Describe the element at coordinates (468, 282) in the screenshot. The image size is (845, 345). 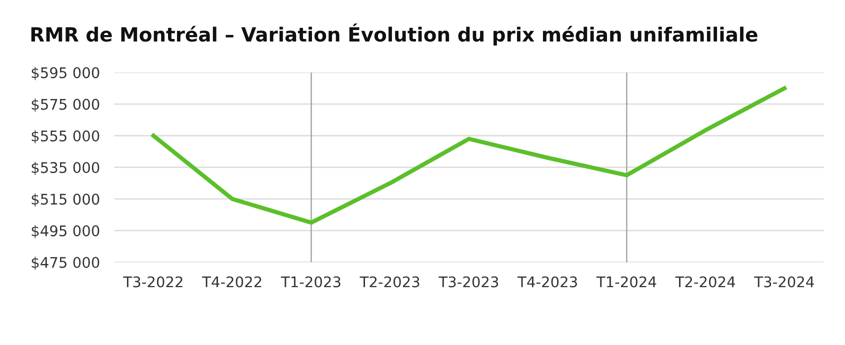
I see `x-tick-label: T3-2023` at that location.